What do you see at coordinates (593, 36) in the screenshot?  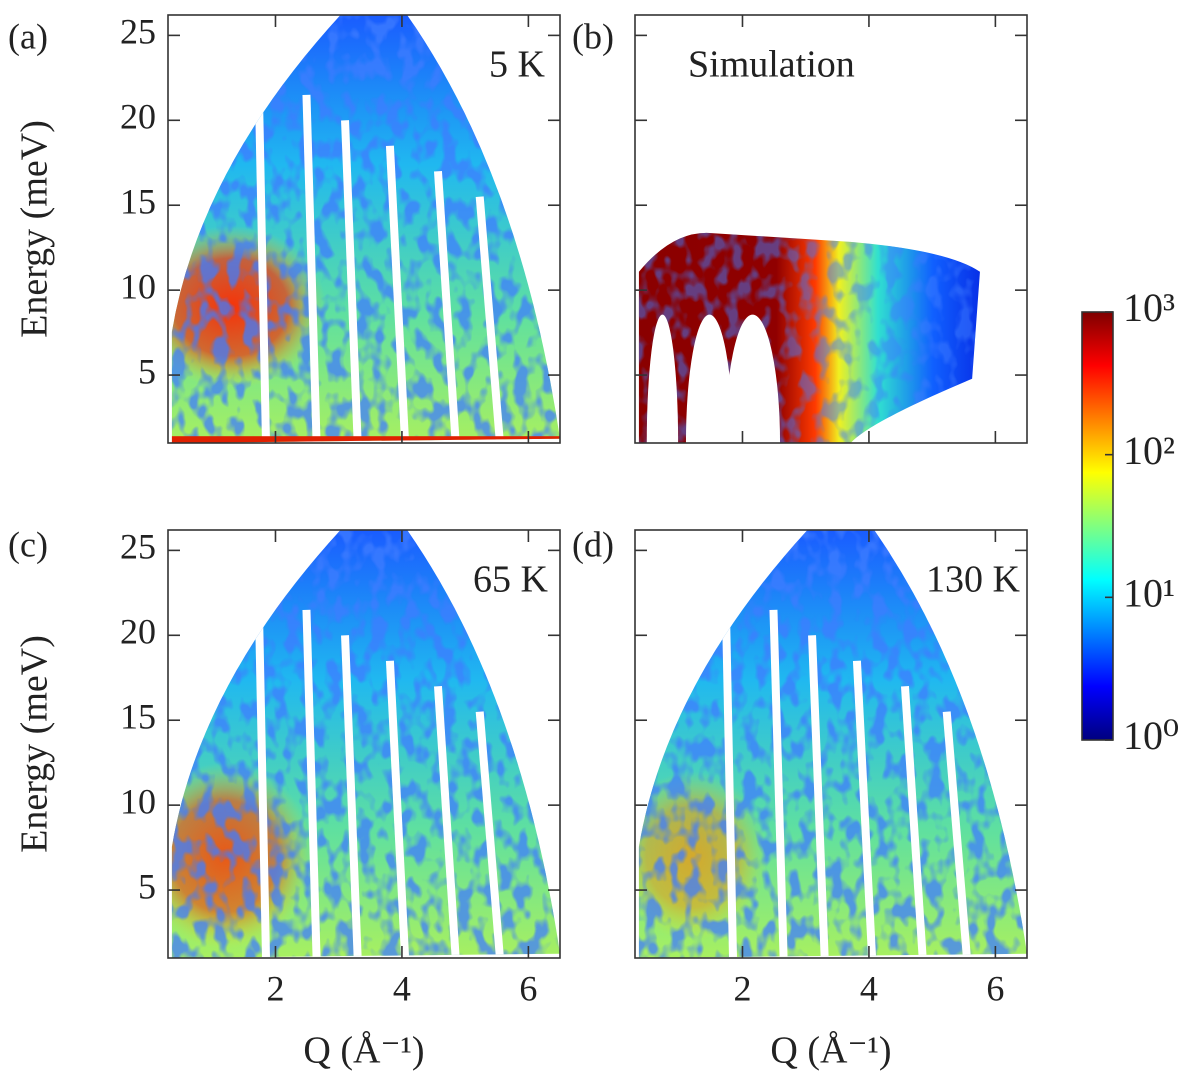 I see `panel-label: (b)` at bounding box center [593, 36].